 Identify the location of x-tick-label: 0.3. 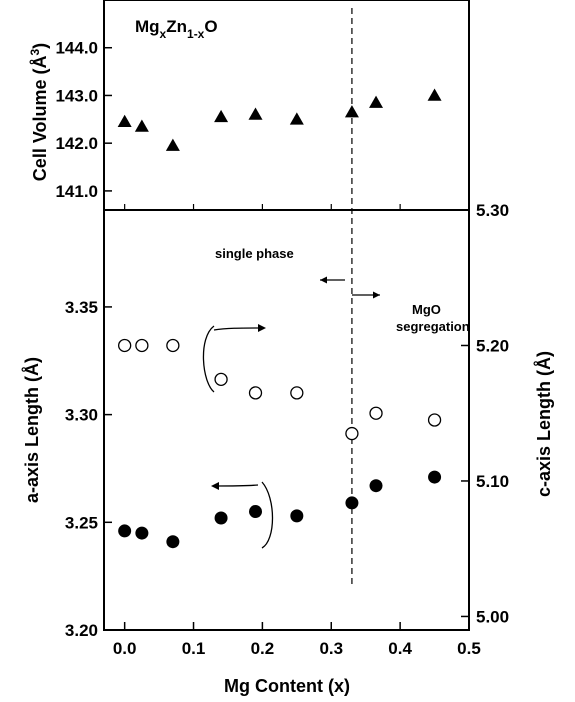
(331, 648).